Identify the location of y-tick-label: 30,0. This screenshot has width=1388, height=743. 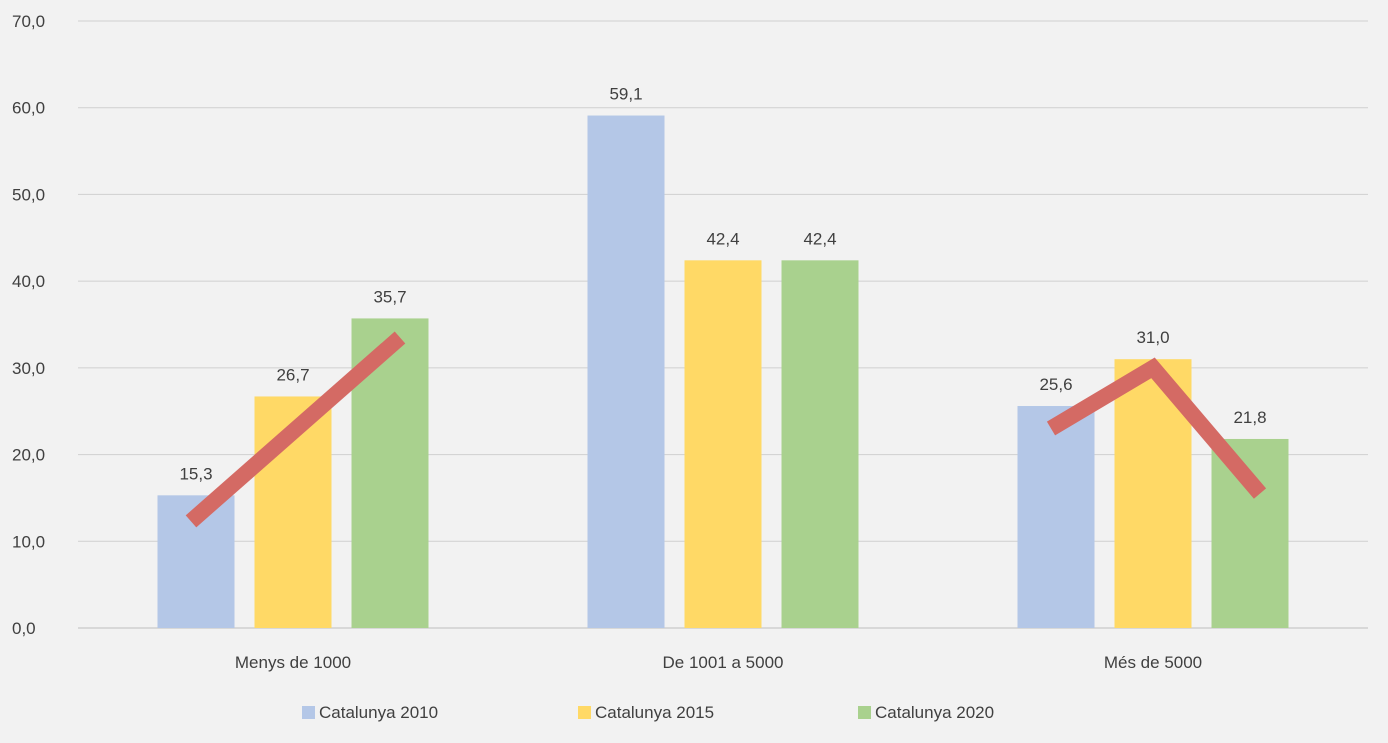
(28, 368).